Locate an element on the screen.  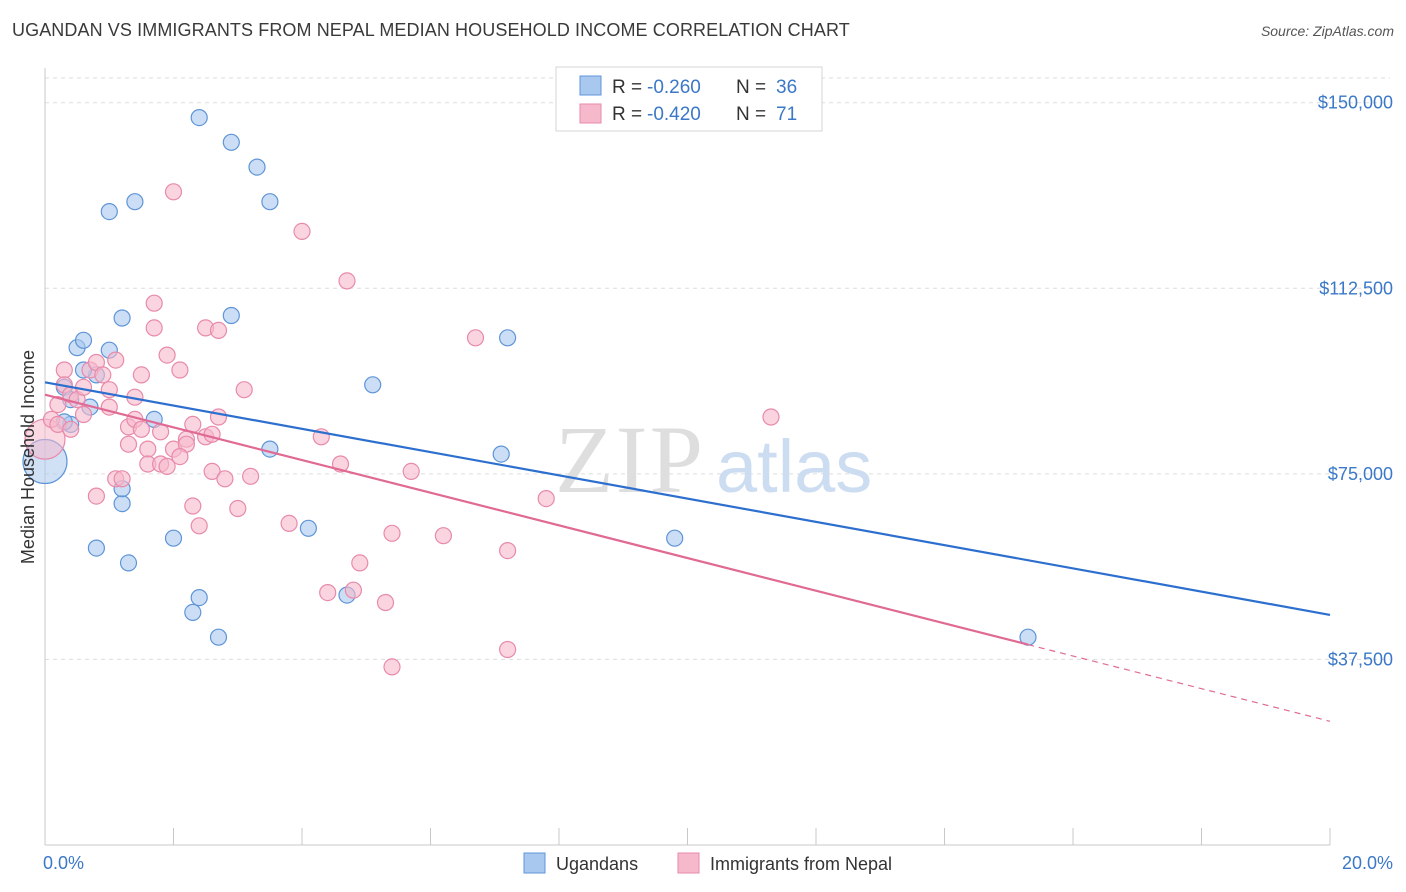
bottom-legend-swatch-nepal is located at coordinates (688, 863).